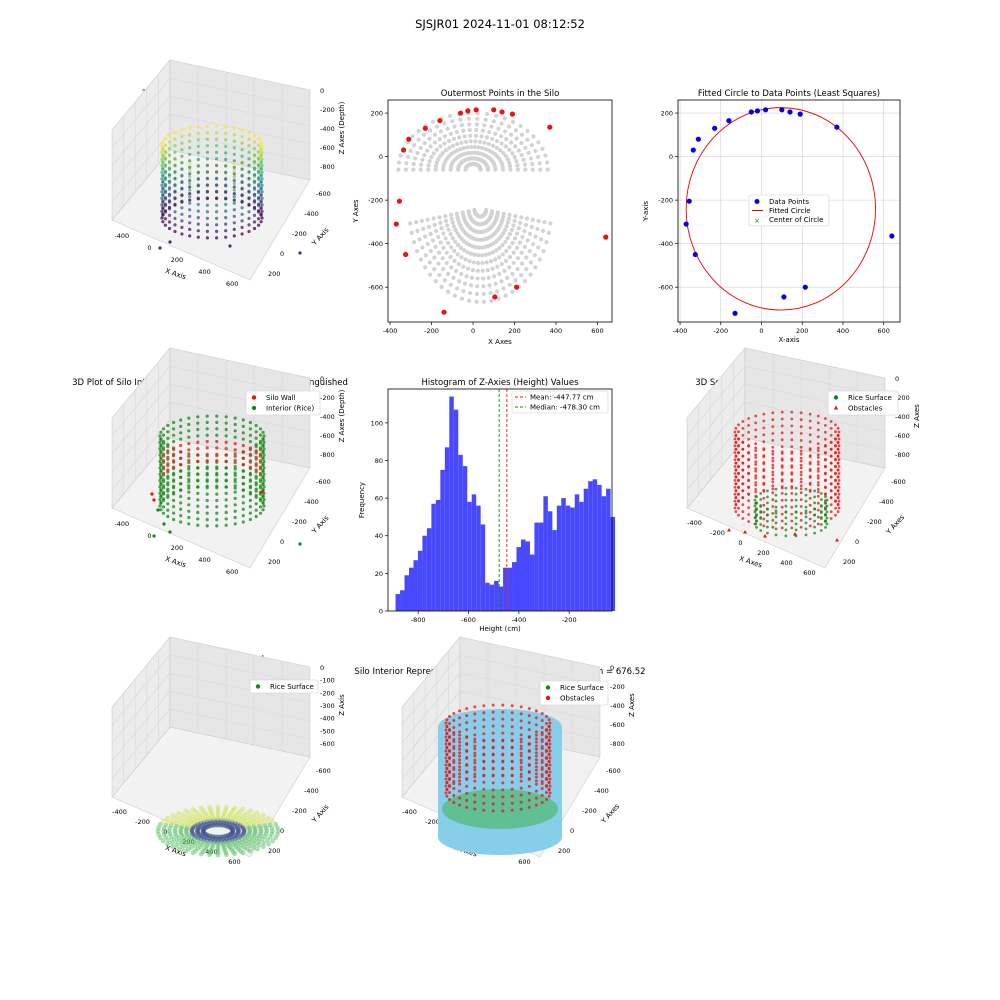 Image resolution: width=1000 pixels, height=1000 pixels. Describe the element at coordinates (564, 851) in the screenshot. I see `y-tick-label: 200` at that location.